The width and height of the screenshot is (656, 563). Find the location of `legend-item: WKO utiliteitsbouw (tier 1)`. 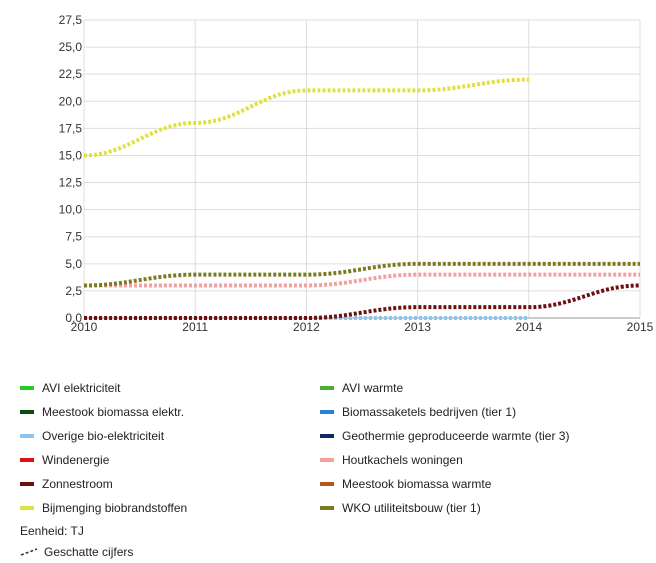

legend-item: WKO utiliteitsbouw (tier 1) is located at coordinates (470, 508).